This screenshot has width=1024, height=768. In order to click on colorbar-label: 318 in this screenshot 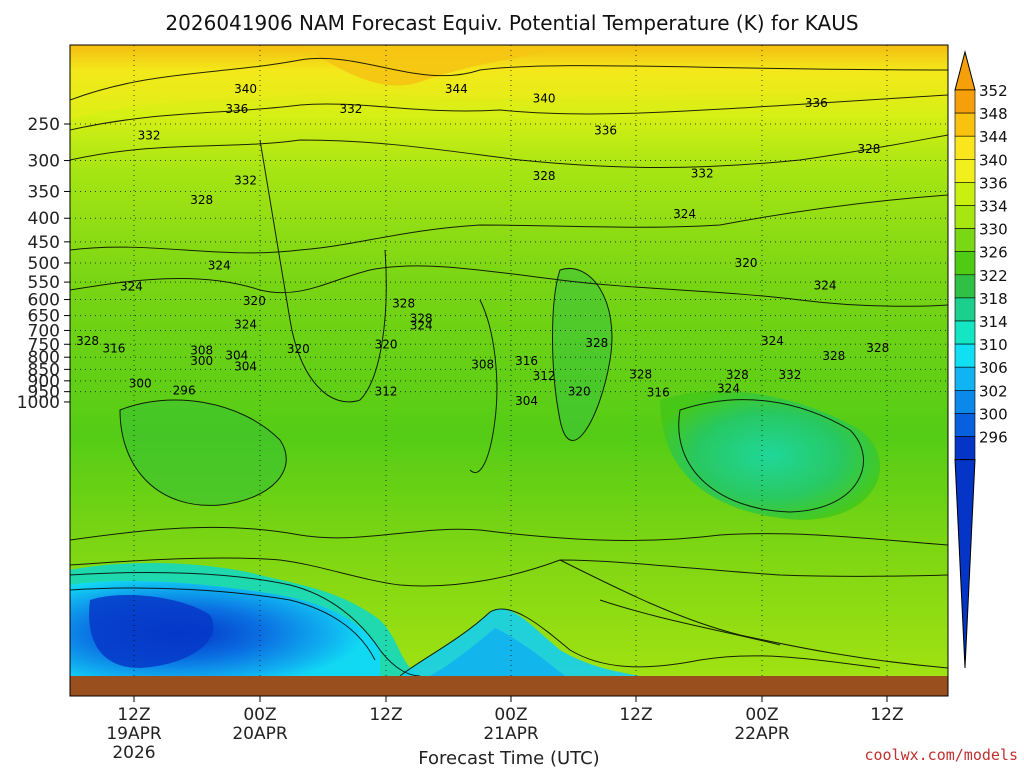, I will do `click(993, 299)`.